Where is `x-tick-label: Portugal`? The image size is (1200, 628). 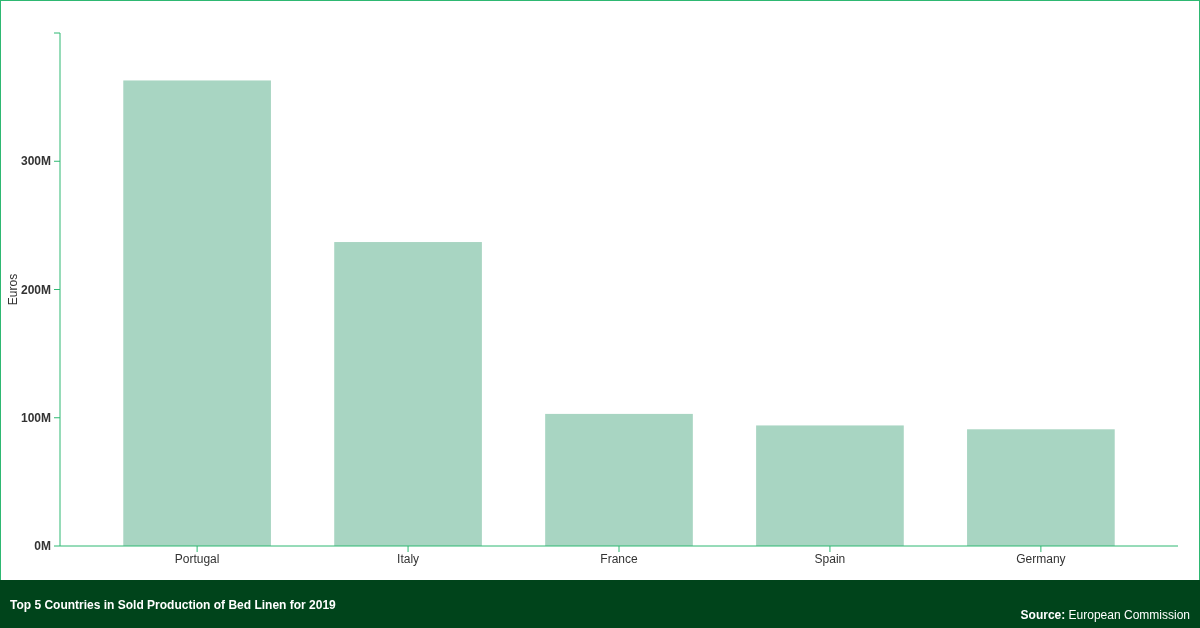
x-tick-label: Portugal is located at coordinates (197, 559).